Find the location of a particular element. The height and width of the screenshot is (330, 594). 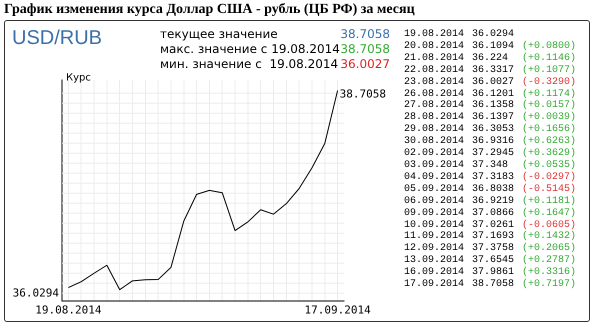

text: 36.1201 is located at coordinates (494, 94).